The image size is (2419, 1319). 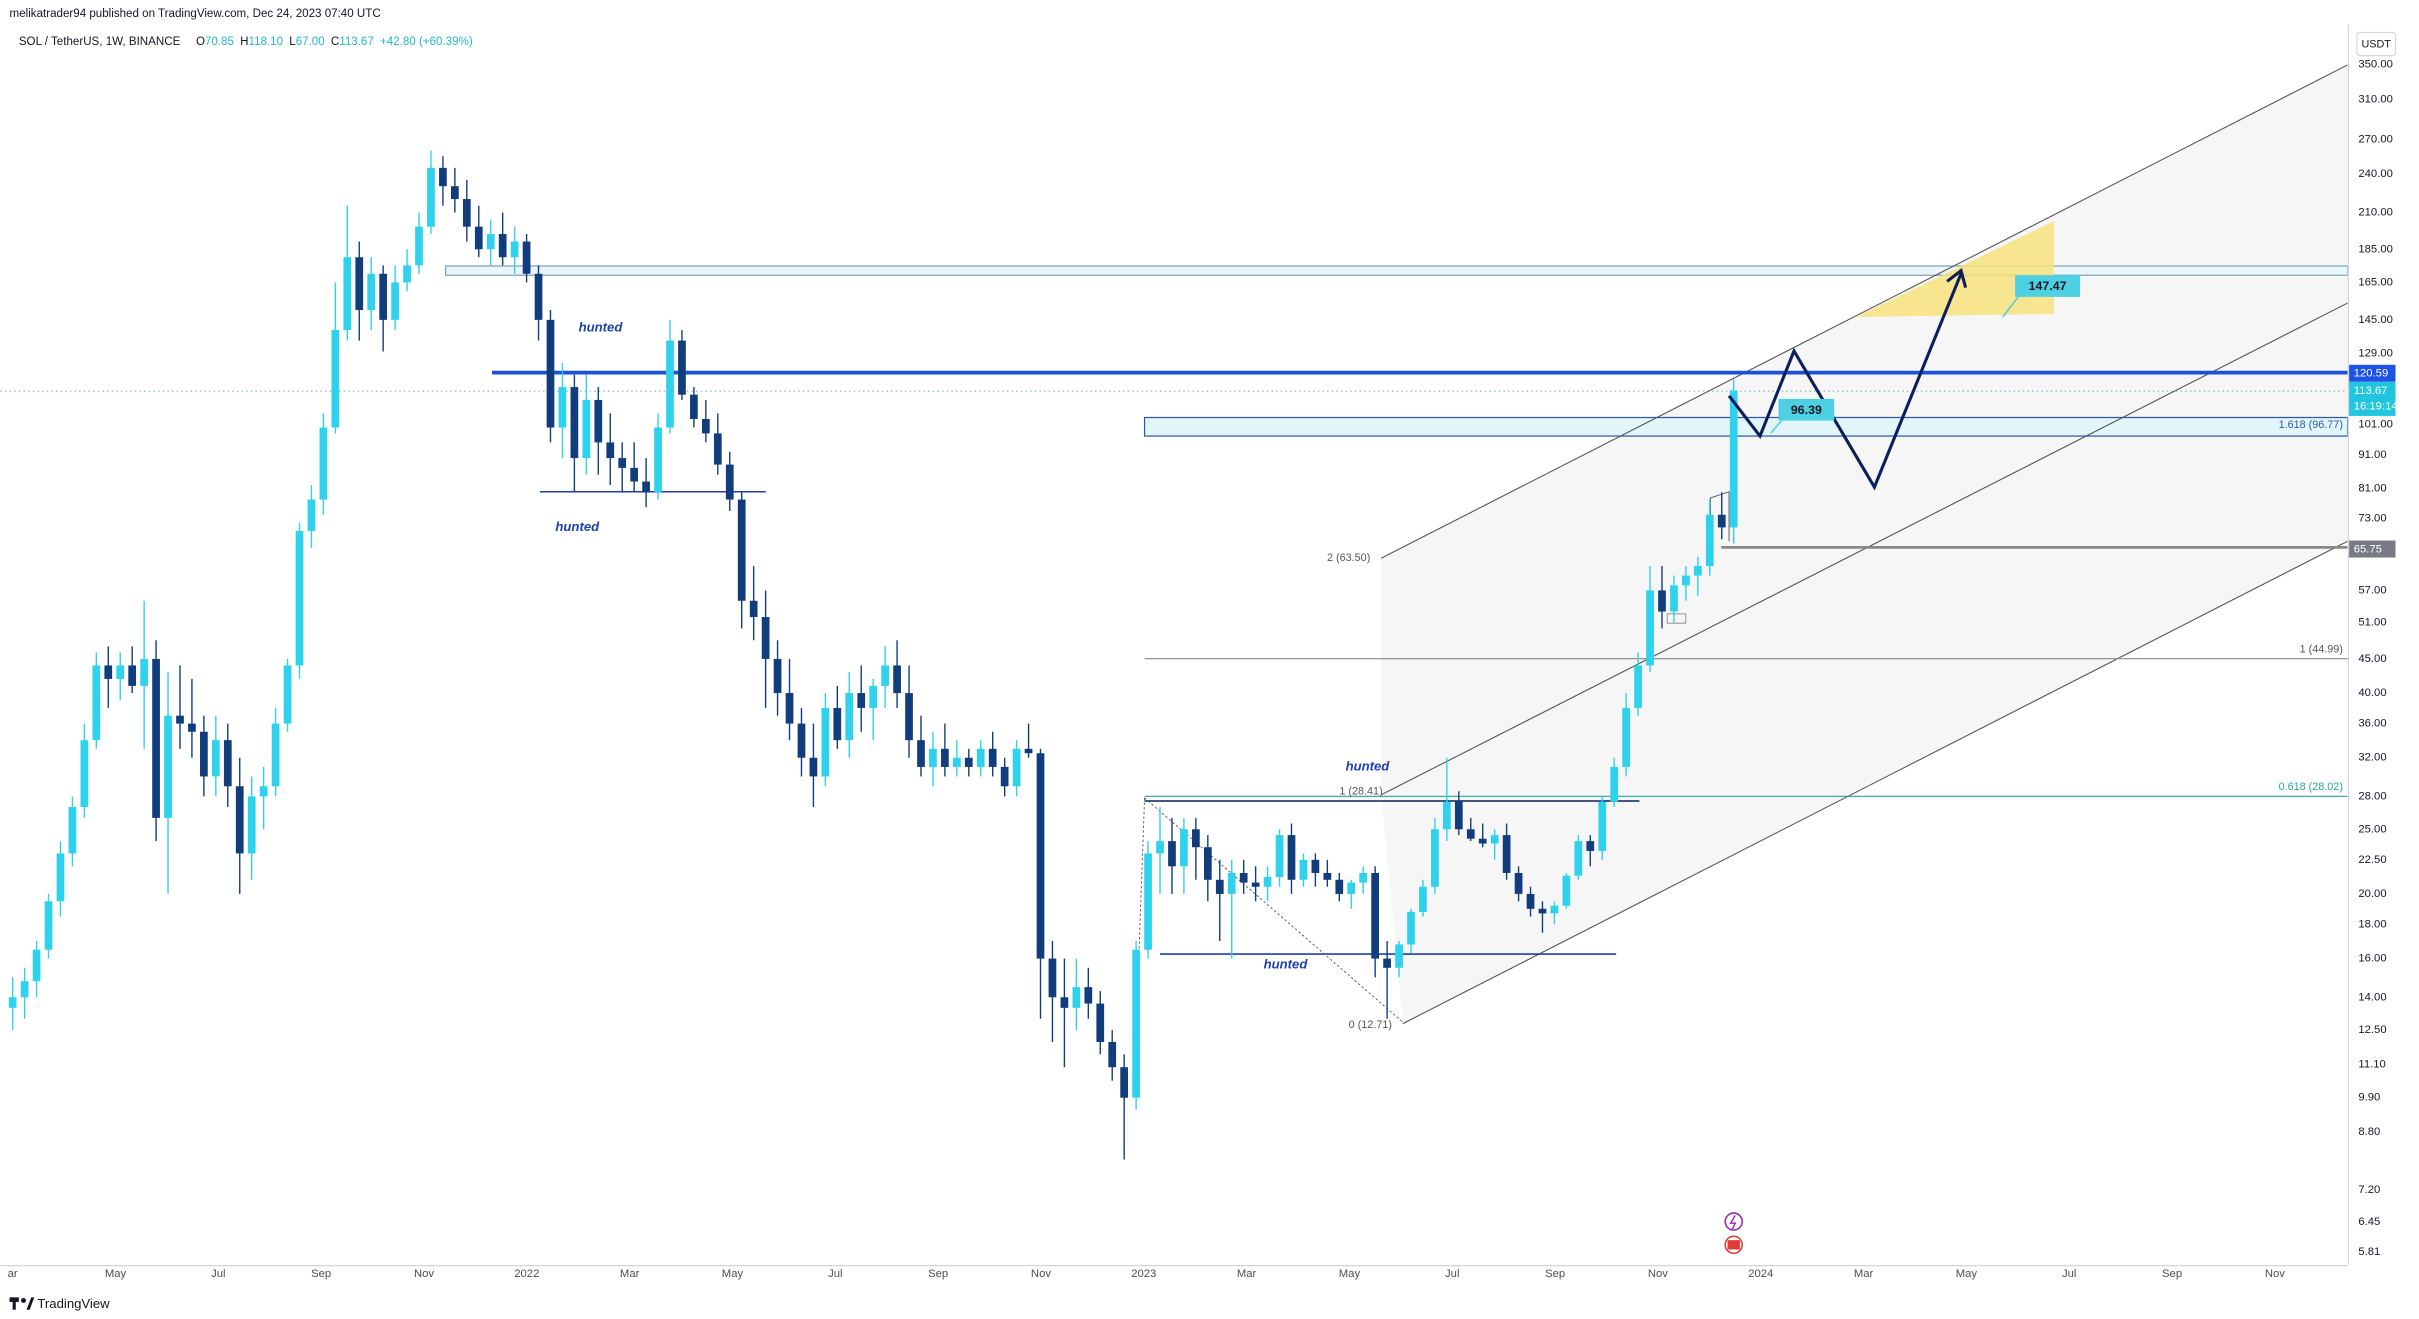 What do you see at coordinates (2376, 407) in the screenshot?
I see `countdown: 16:19:14` at bounding box center [2376, 407].